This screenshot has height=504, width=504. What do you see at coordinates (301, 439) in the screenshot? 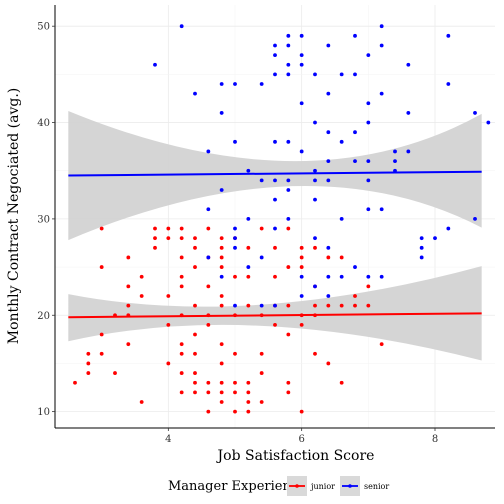
I see `x-tick-label: 6` at bounding box center [301, 439].